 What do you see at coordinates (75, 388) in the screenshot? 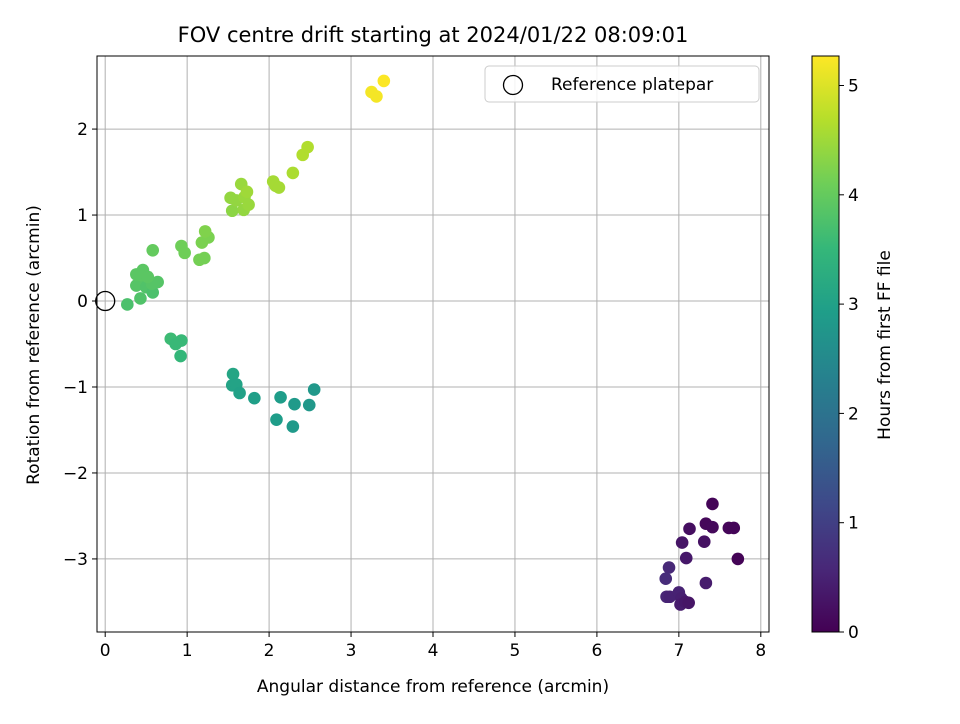
I see `y-tick-label: −1` at bounding box center [75, 388].